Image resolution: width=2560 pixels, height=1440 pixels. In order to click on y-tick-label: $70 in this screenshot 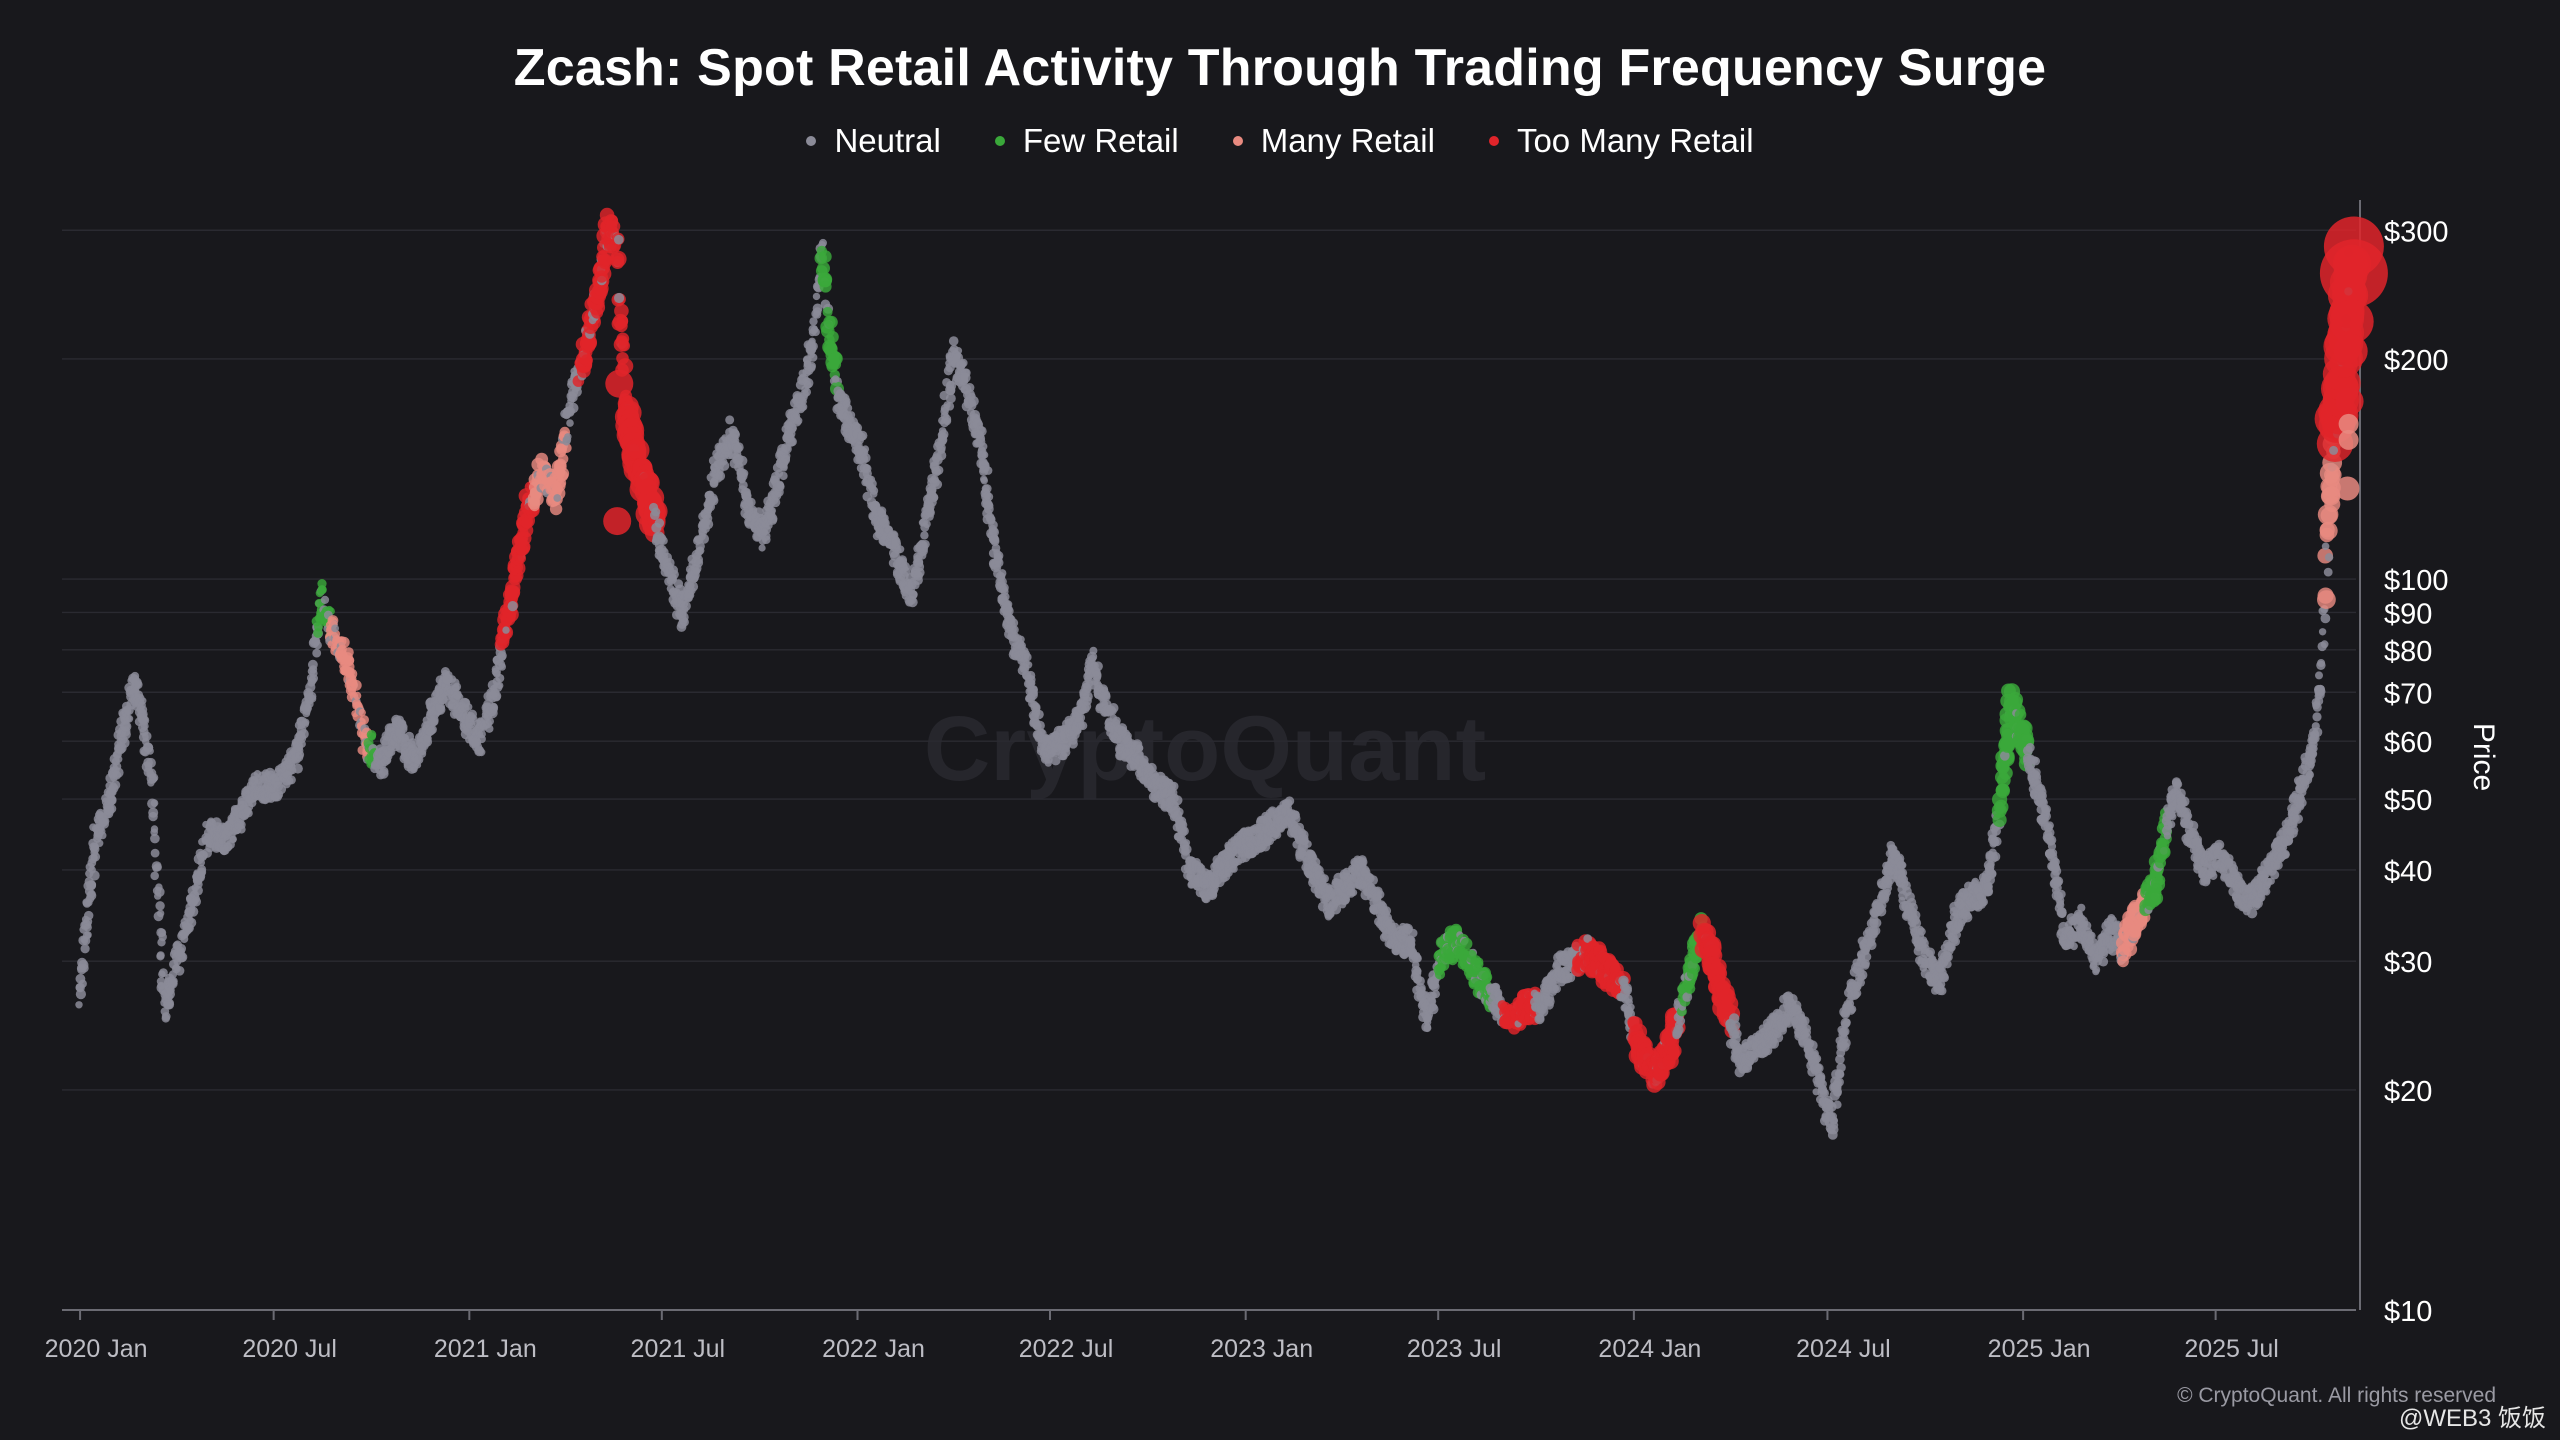, I will do `click(2408, 694)`.